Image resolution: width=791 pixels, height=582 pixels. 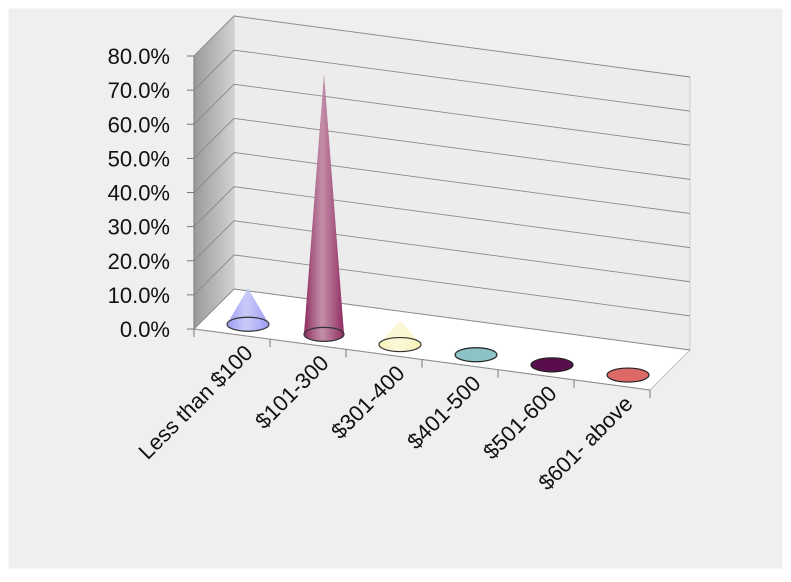 What do you see at coordinates (145, 329) in the screenshot?
I see `y-tick-label: 0.0%` at bounding box center [145, 329].